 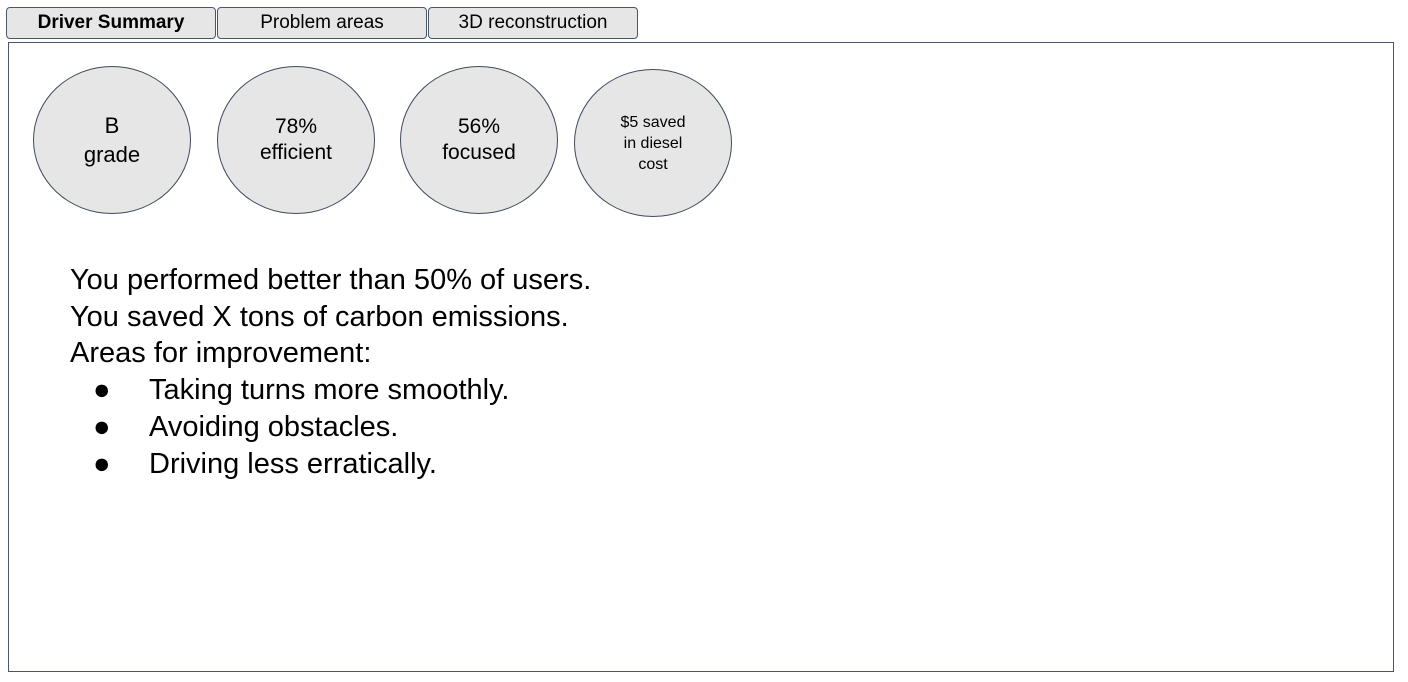 I want to click on savings-metric-circle: $5 saved in diesel cost, so click(x=653, y=143).